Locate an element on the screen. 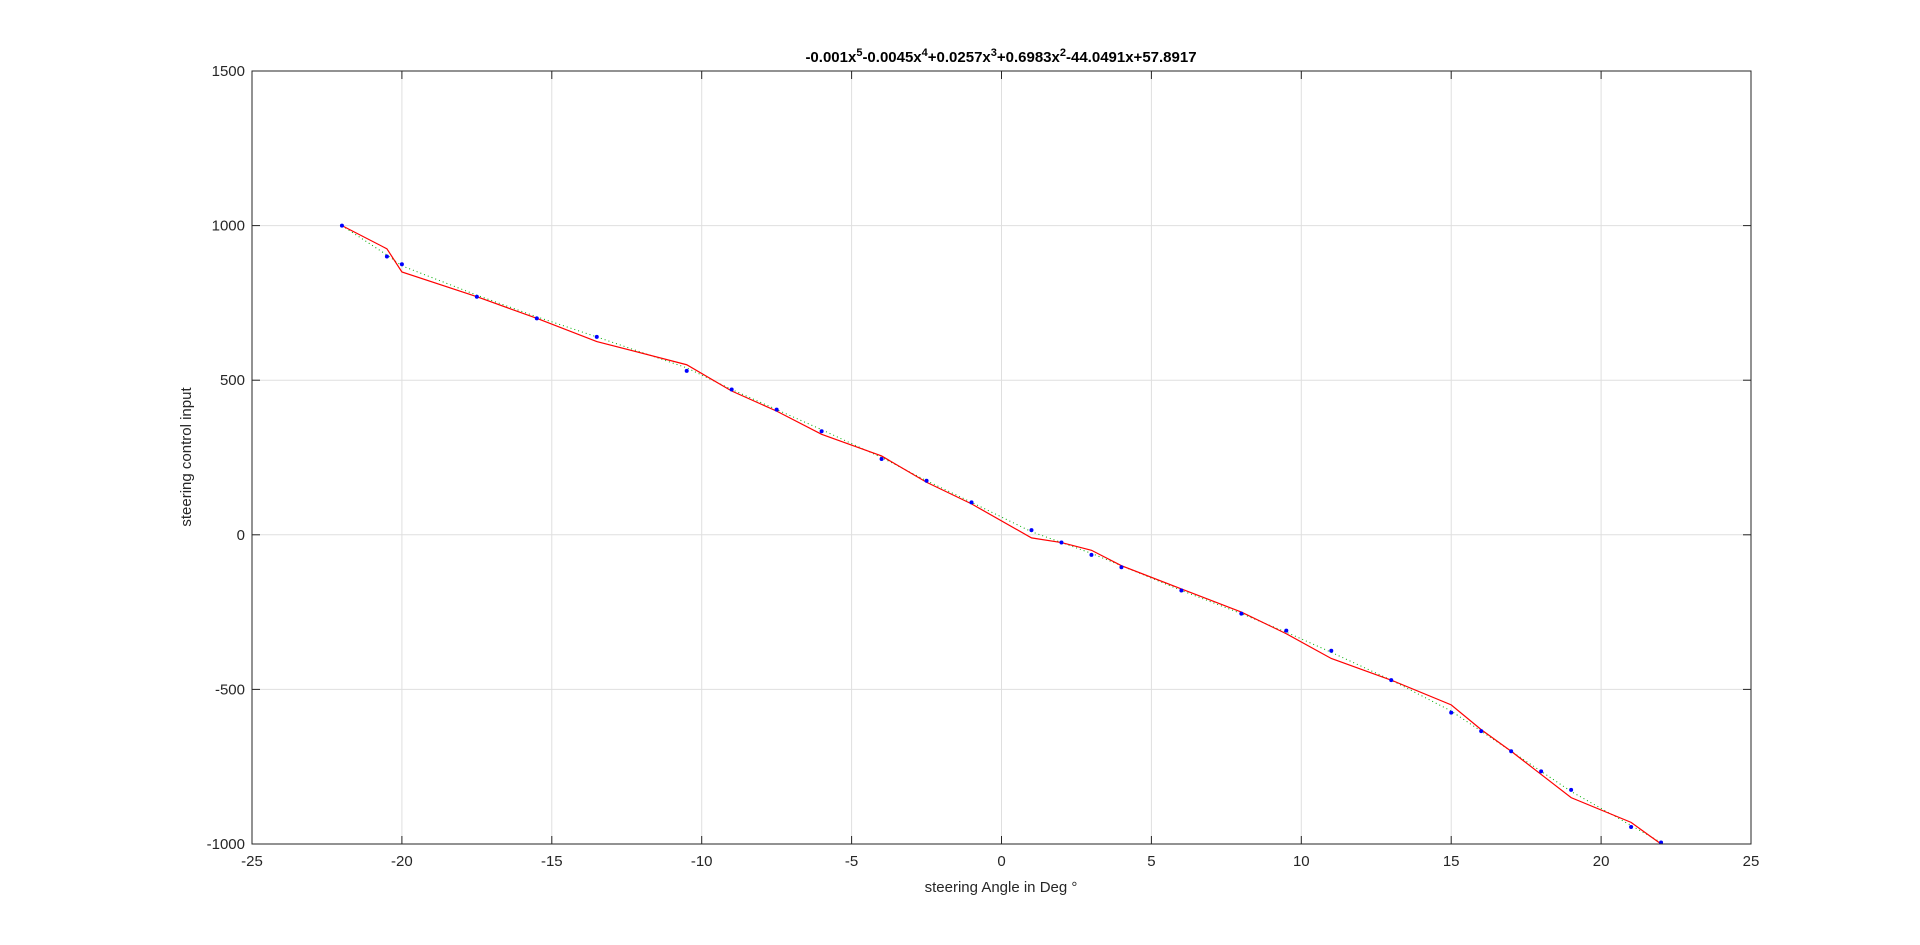 This screenshot has height=945, width=1920. x-tick-label: 25 is located at coordinates (1751, 861).